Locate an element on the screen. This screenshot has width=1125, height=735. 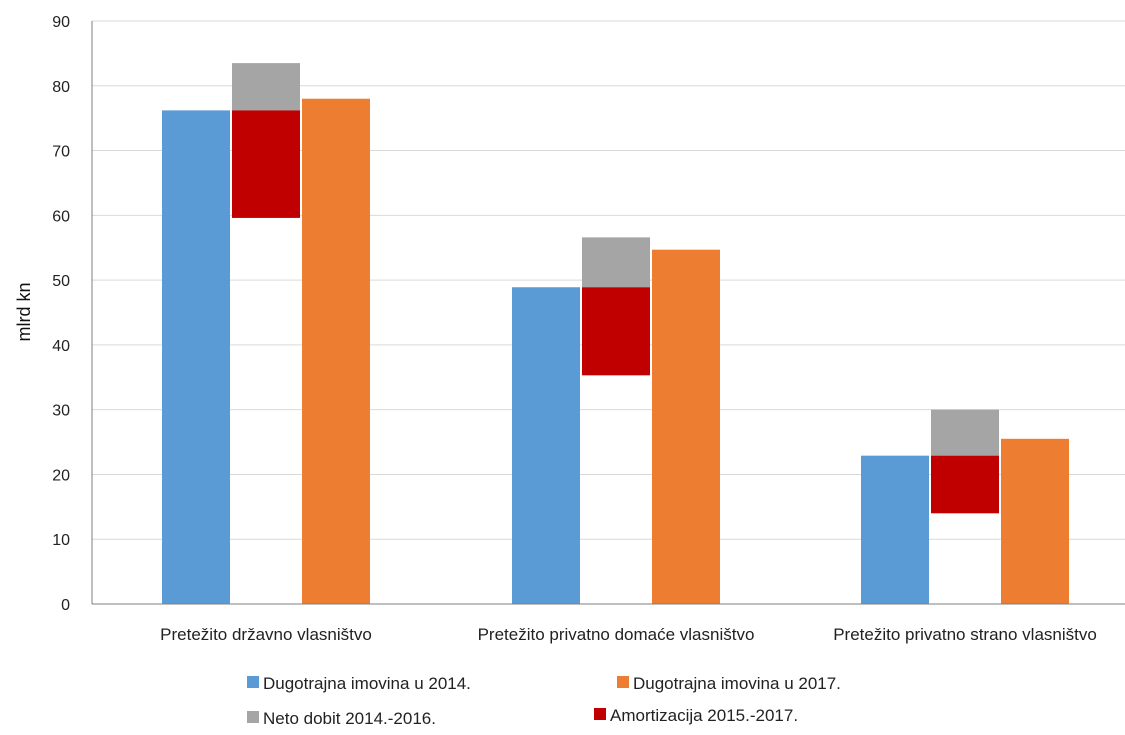
y-tick-label: 50 is located at coordinates (61, 281).